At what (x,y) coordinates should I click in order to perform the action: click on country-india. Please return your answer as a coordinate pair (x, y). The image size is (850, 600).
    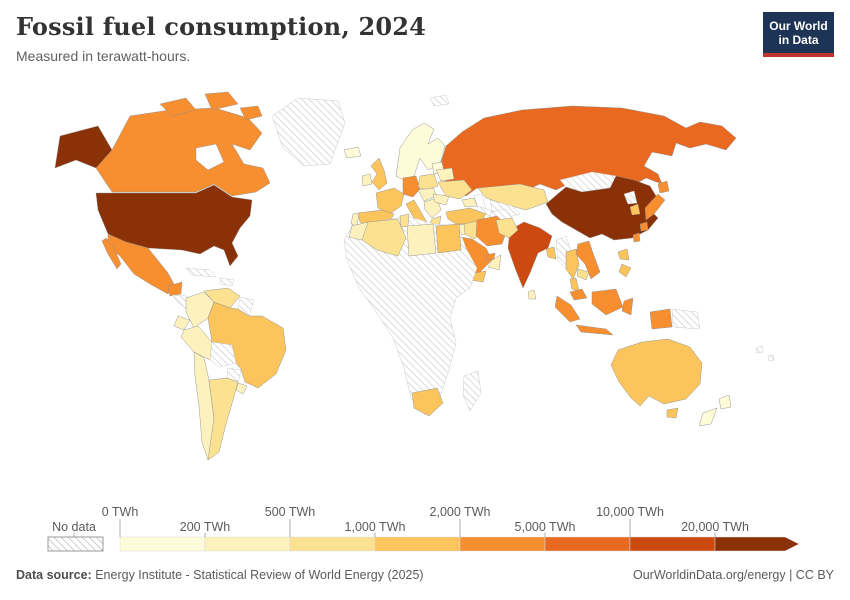
    Looking at the image, I should click on (530, 255).